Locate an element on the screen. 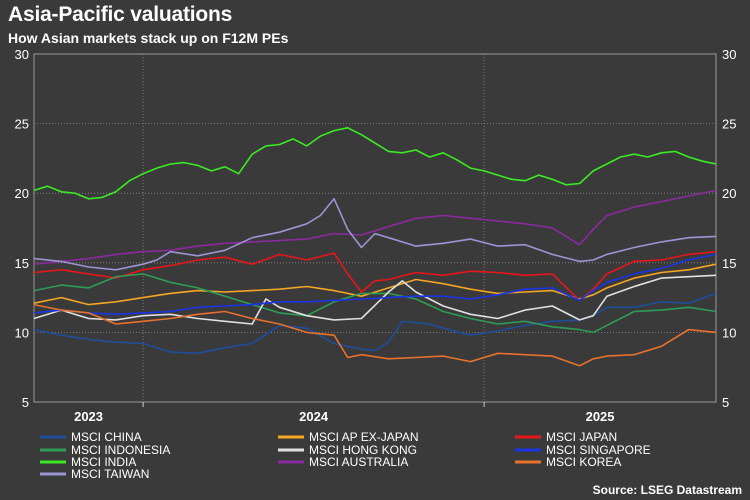 Image resolution: width=750 pixels, height=500 pixels. chart-title: Asia-Pacific valuations is located at coordinates (120, 14).